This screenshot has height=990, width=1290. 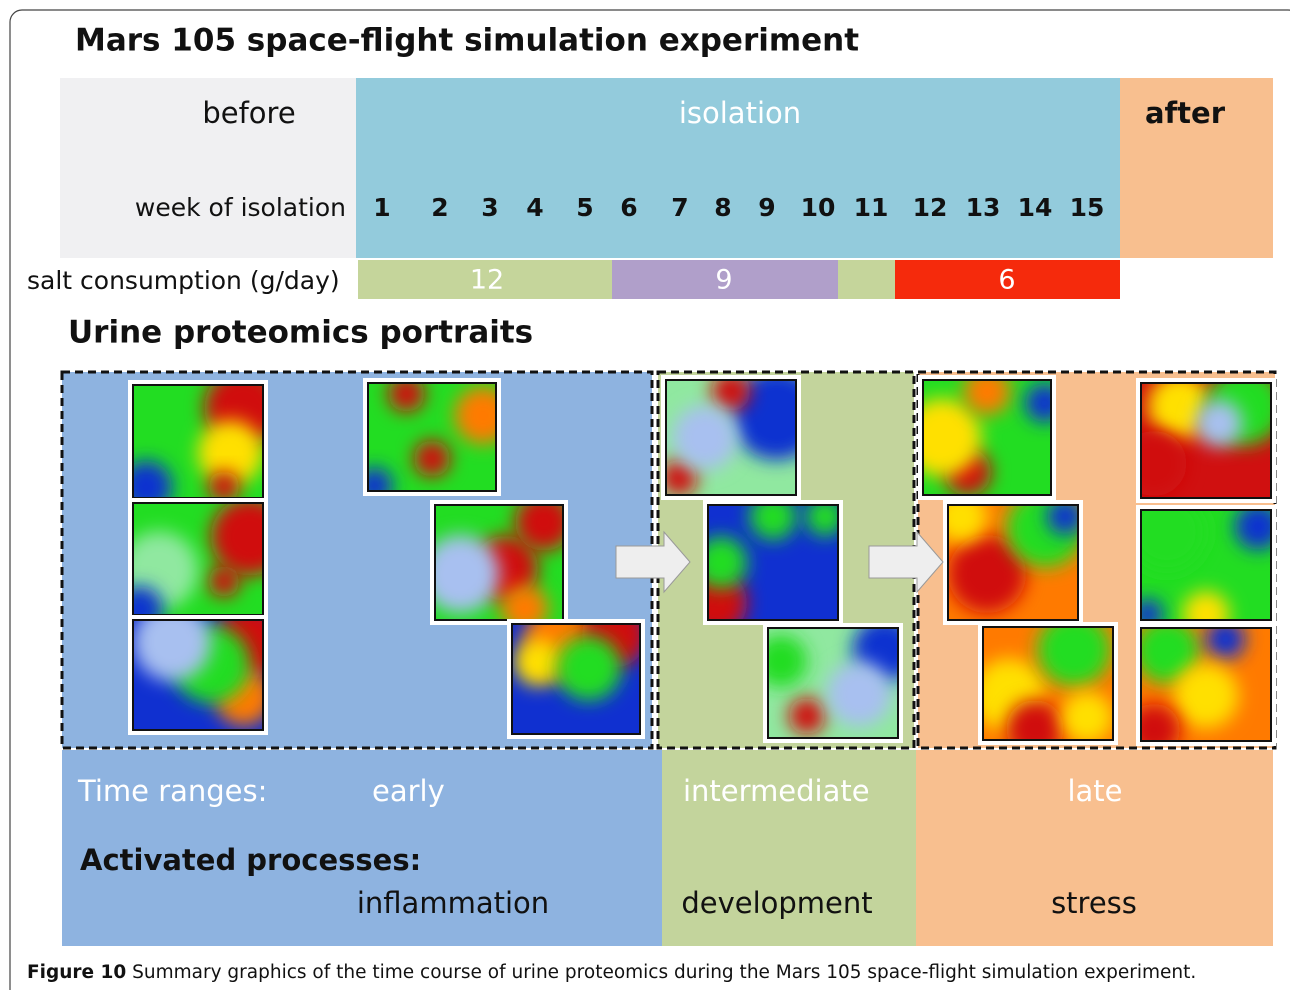 What do you see at coordinates (1196, 168) in the screenshot?
I see `after-block` at bounding box center [1196, 168].